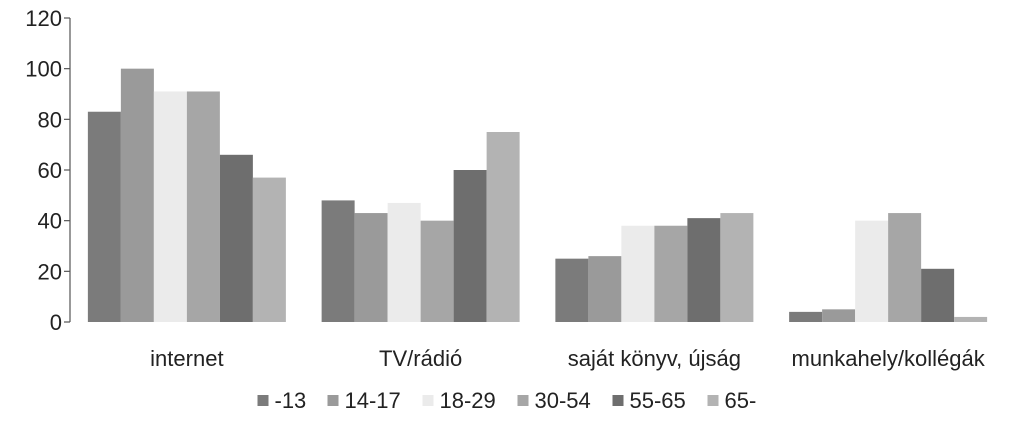 The width and height of the screenshot is (1015, 424). I want to click on legend: -13 14-17 18-29 30-54 55-65 65-, so click(507, 400).